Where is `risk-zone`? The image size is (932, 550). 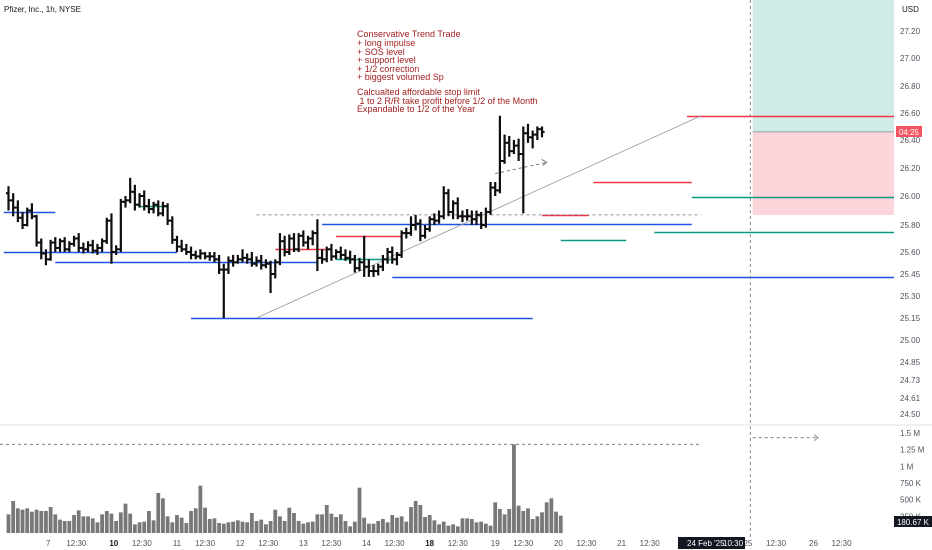
risk-zone is located at coordinates (823, 173).